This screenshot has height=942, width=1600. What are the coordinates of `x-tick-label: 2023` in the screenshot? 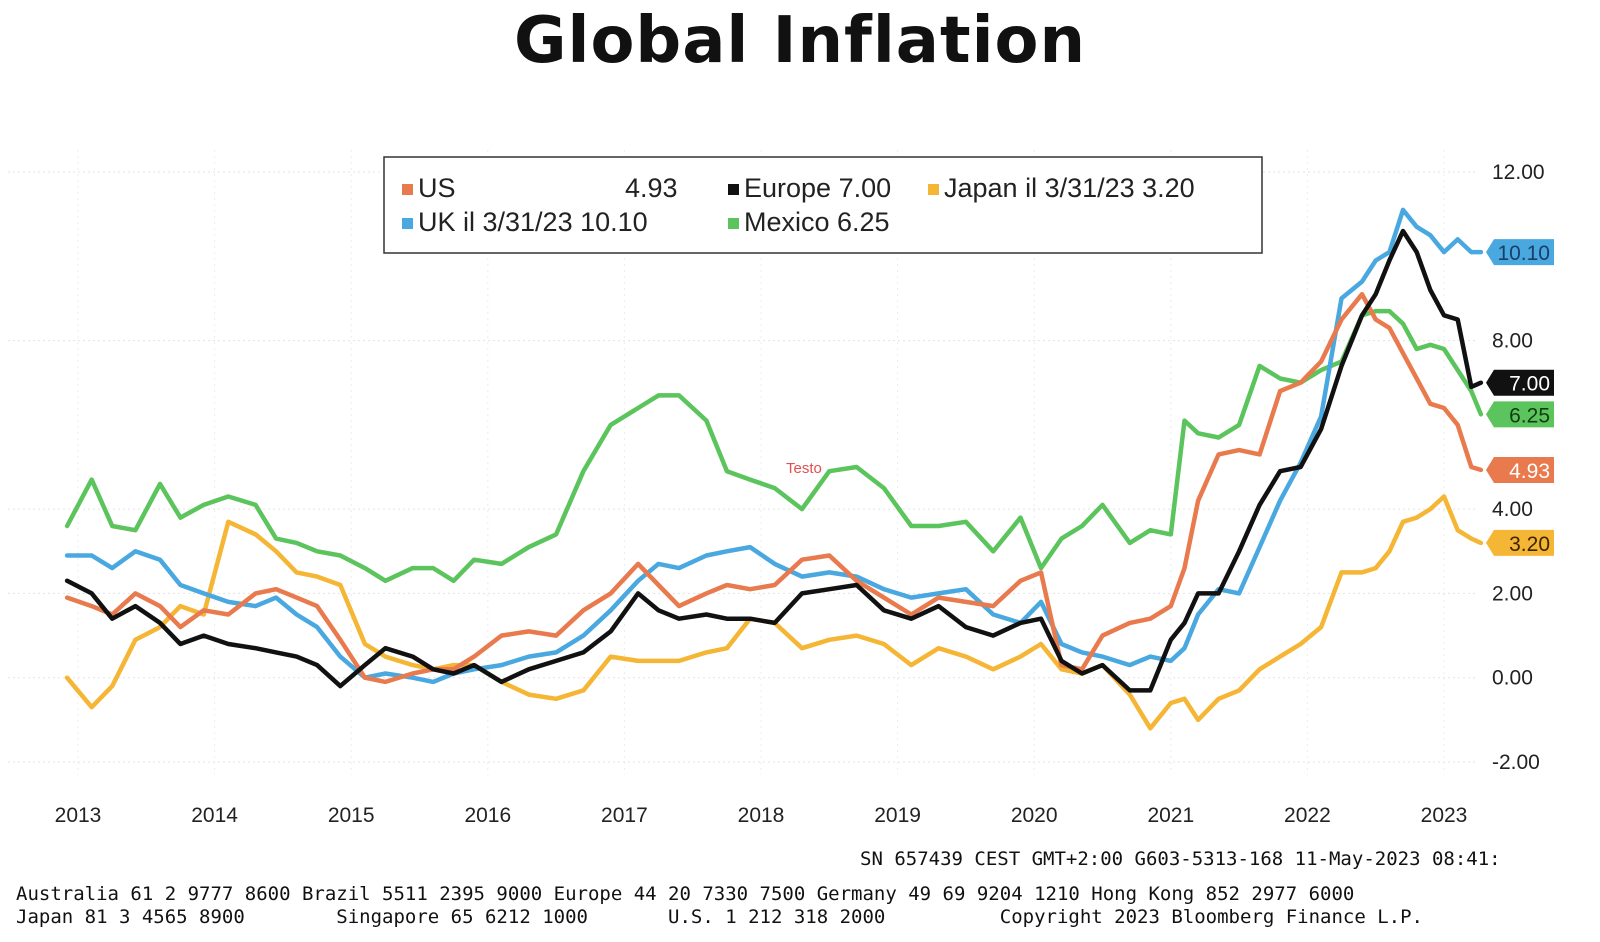 It's located at (1444, 815).